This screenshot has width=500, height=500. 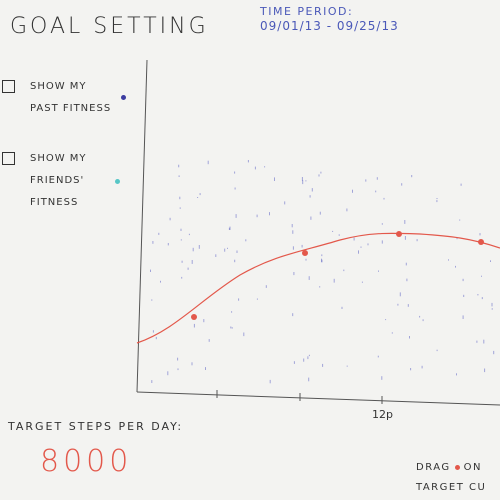 I want to click on time-period: Time Period: 09/01/13 - 09/25/13, so click(x=329, y=19).